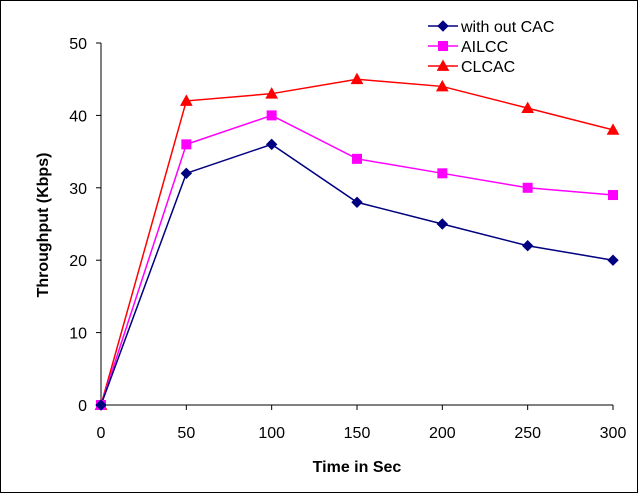  Describe the element at coordinates (488, 67) in the screenshot. I see `legend-label: CLCAC` at that location.